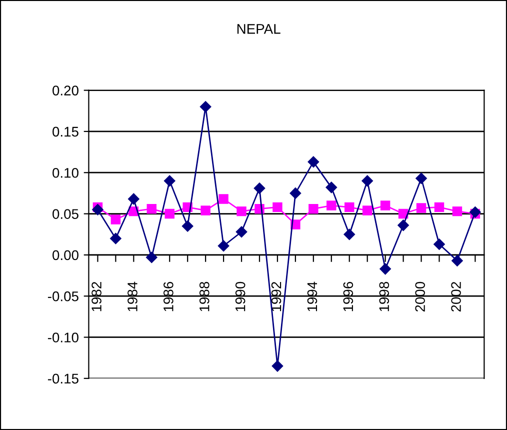  What do you see at coordinates (65, 131) in the screenshot?
I see `y-tick-label: 0.15` at bounding box center [65, 131].